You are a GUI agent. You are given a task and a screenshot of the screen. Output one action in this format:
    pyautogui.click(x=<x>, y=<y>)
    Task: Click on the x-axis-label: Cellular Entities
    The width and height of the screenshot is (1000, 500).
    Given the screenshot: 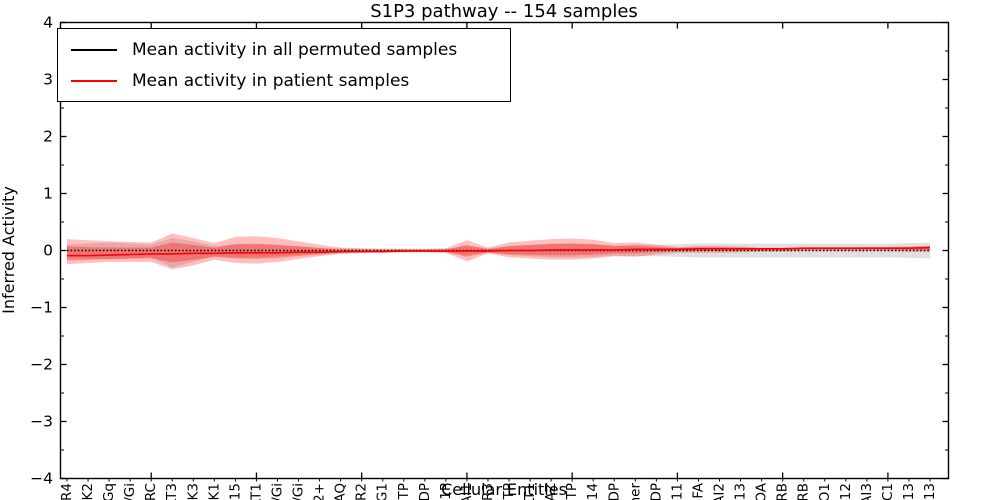 What is the action you would take?
    pyautogui.click(x=504, y=489)
    